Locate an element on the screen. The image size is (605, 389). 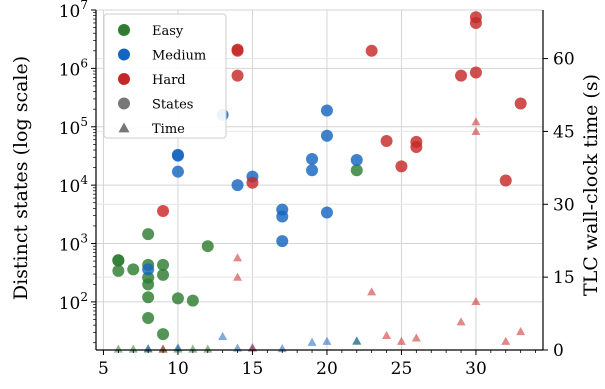
legend-box is located at coordinates (165, 76).